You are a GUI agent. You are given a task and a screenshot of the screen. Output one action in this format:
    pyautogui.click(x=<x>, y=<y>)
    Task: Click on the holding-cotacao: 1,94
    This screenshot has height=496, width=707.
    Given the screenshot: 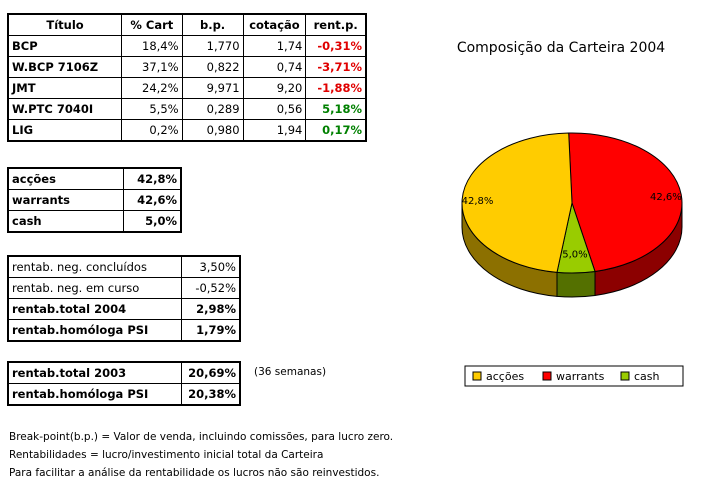 What is the action you would take?
    pyautogui.click(x=274, y=130)
    